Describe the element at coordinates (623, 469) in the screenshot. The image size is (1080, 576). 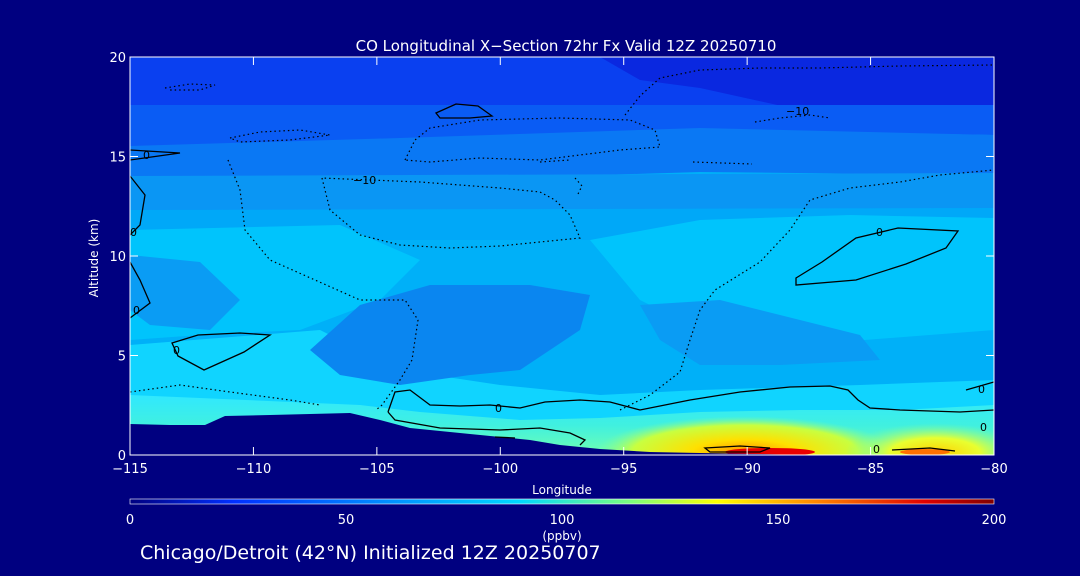
I see `x-tick-label: −95` at that location.